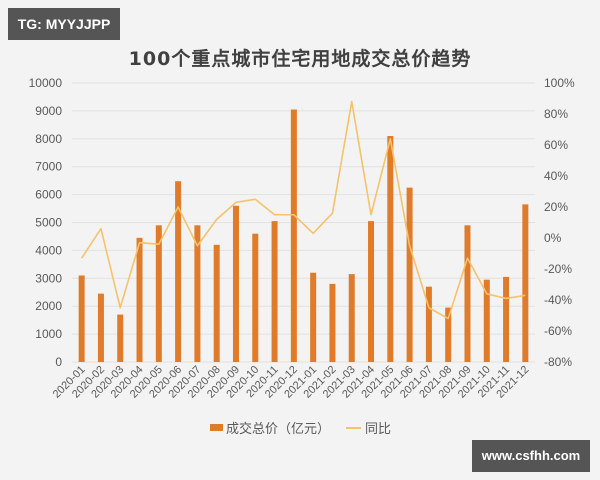 The height and width of the screenshot is (480, 600). Describe the element at coordinates (48, 167) in the screenshot. I see `left-tick-label: 7000` at that location.